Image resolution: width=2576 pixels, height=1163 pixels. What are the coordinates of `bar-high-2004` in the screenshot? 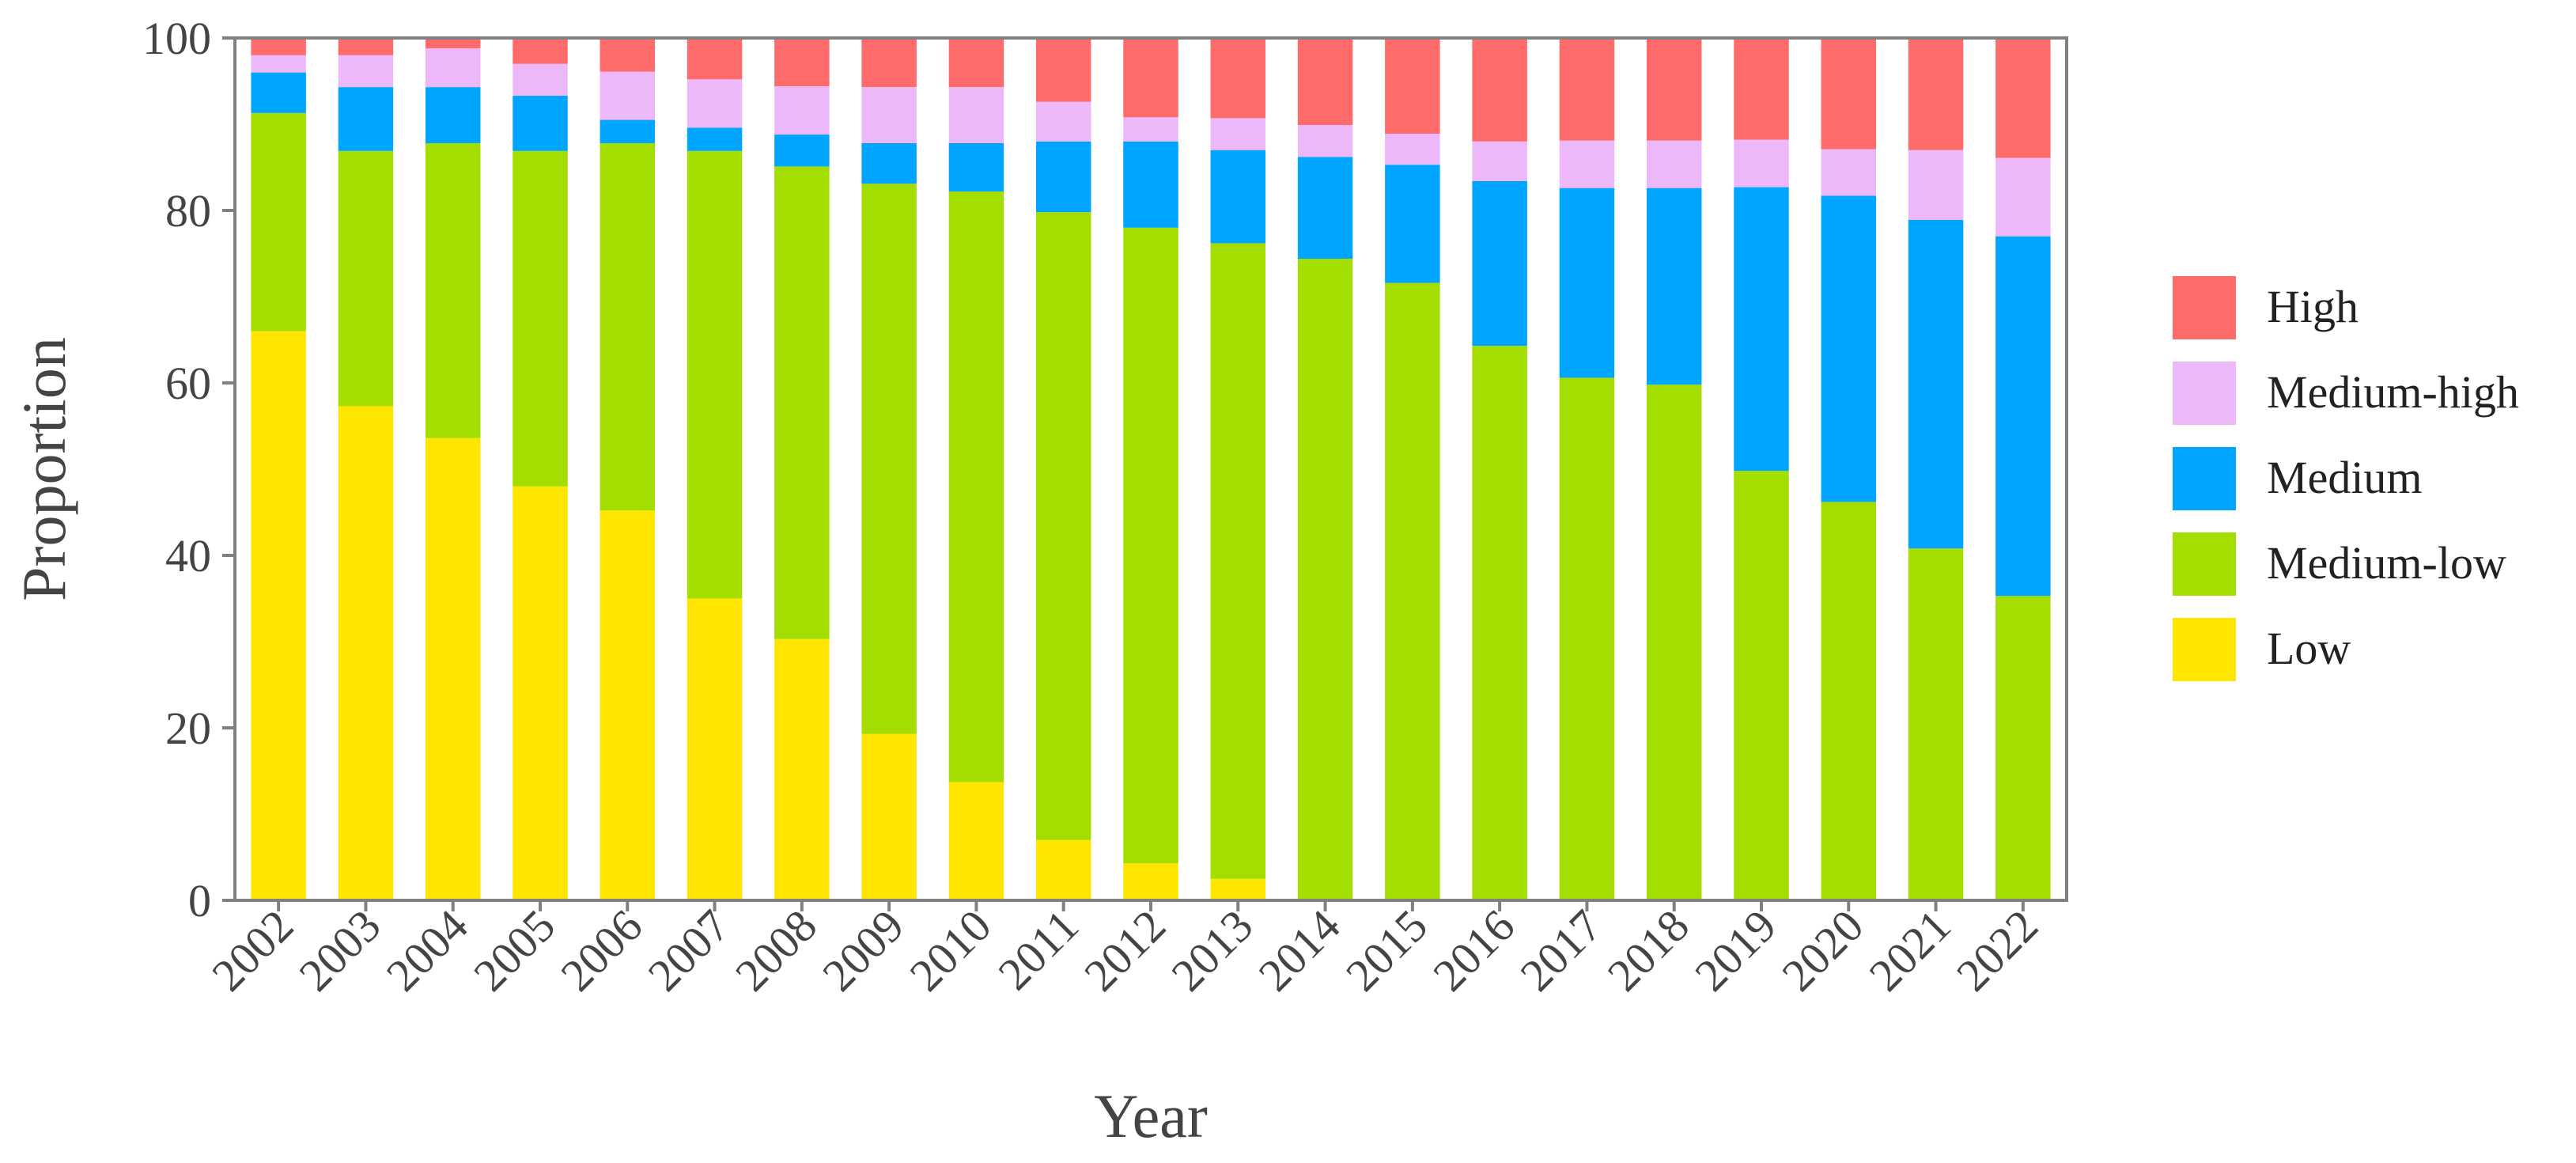 It's located at (453, 43).